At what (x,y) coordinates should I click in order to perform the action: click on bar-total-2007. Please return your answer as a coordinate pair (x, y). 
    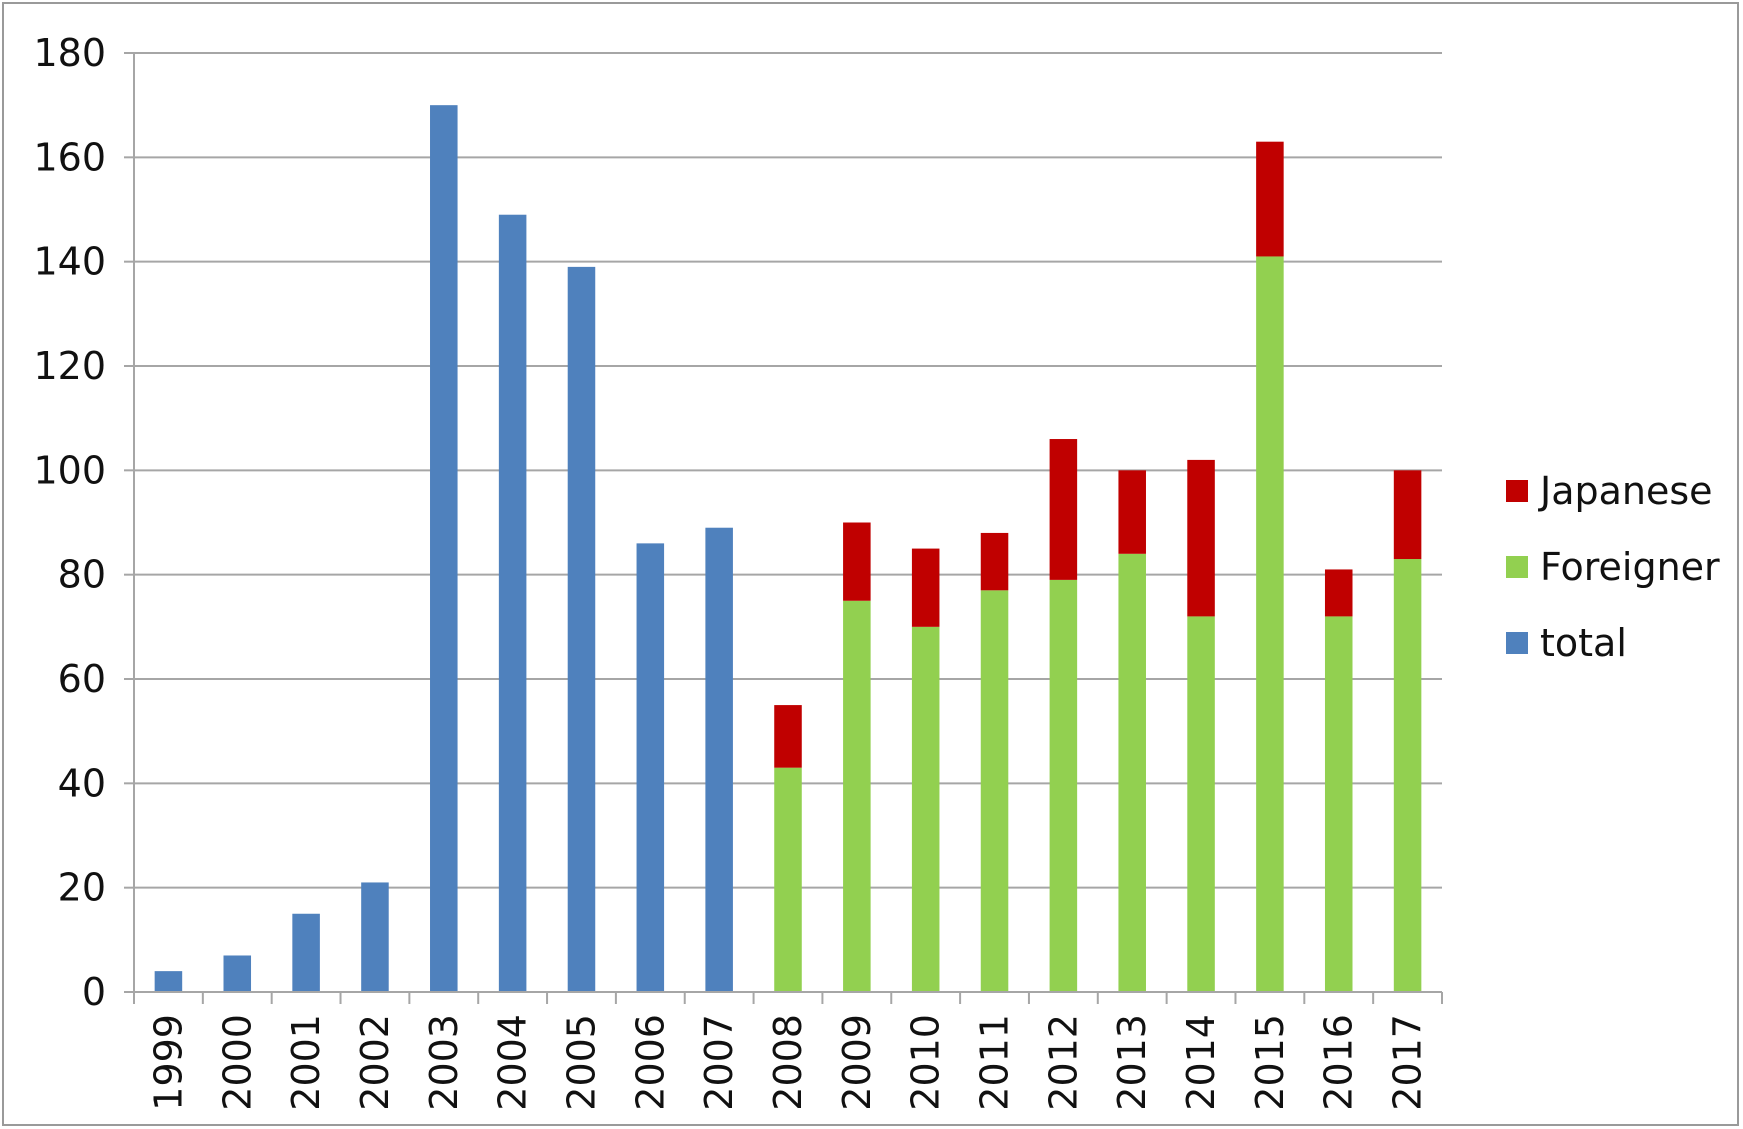
    Looking at the image, I should click on (719, 759).